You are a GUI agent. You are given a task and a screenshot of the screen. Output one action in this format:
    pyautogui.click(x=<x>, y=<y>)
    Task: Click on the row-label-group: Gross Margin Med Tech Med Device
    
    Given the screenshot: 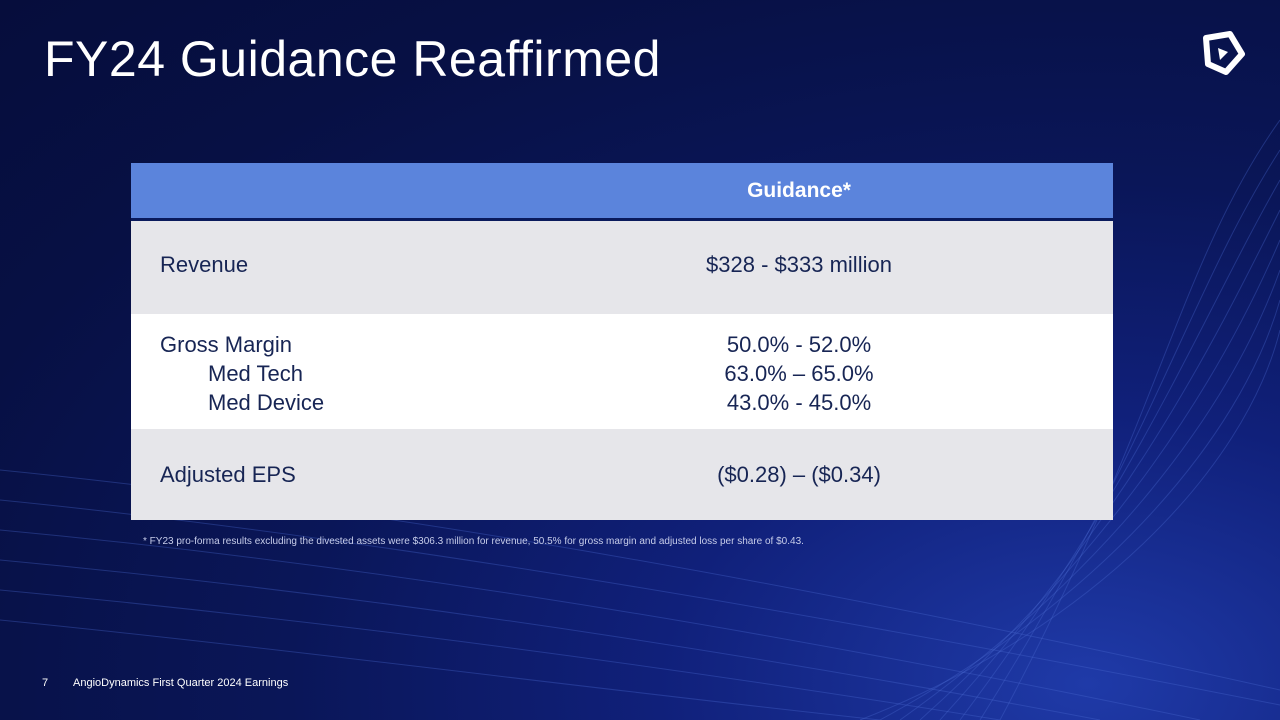 What is the action you would take?
    pyautogui.click(x=242, y=373)
    